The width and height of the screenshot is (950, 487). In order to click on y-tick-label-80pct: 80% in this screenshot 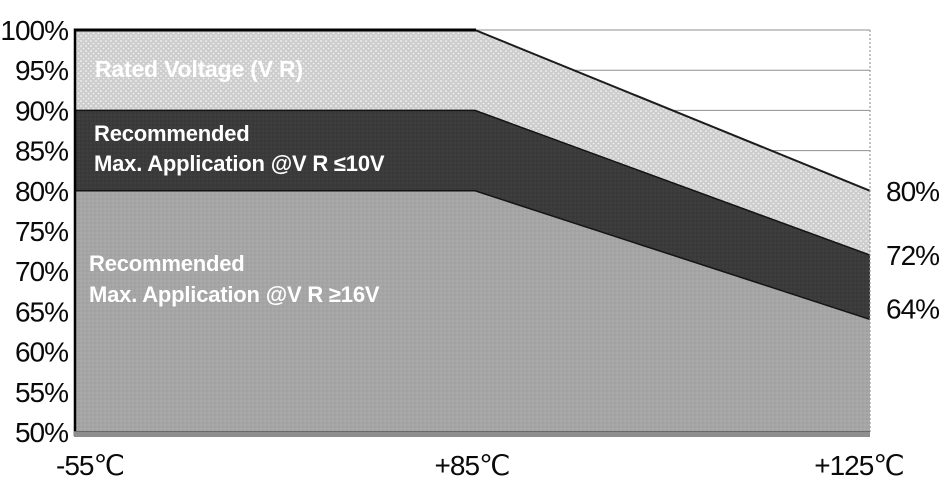, I will do `click(41, 191)`.